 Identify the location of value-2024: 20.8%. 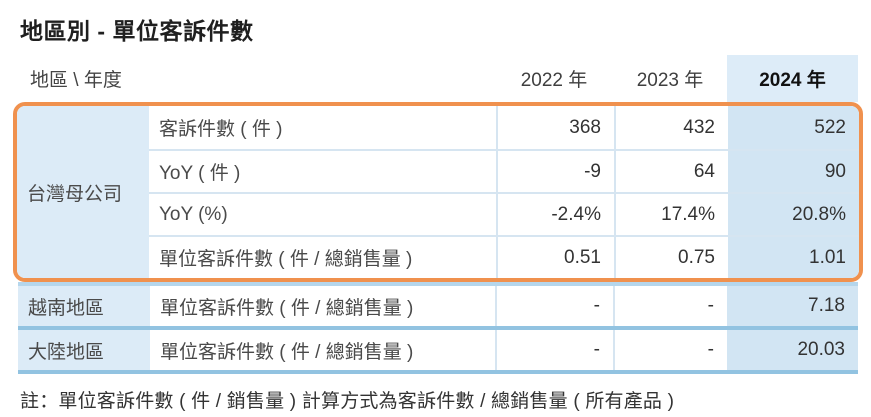
(793, 213).